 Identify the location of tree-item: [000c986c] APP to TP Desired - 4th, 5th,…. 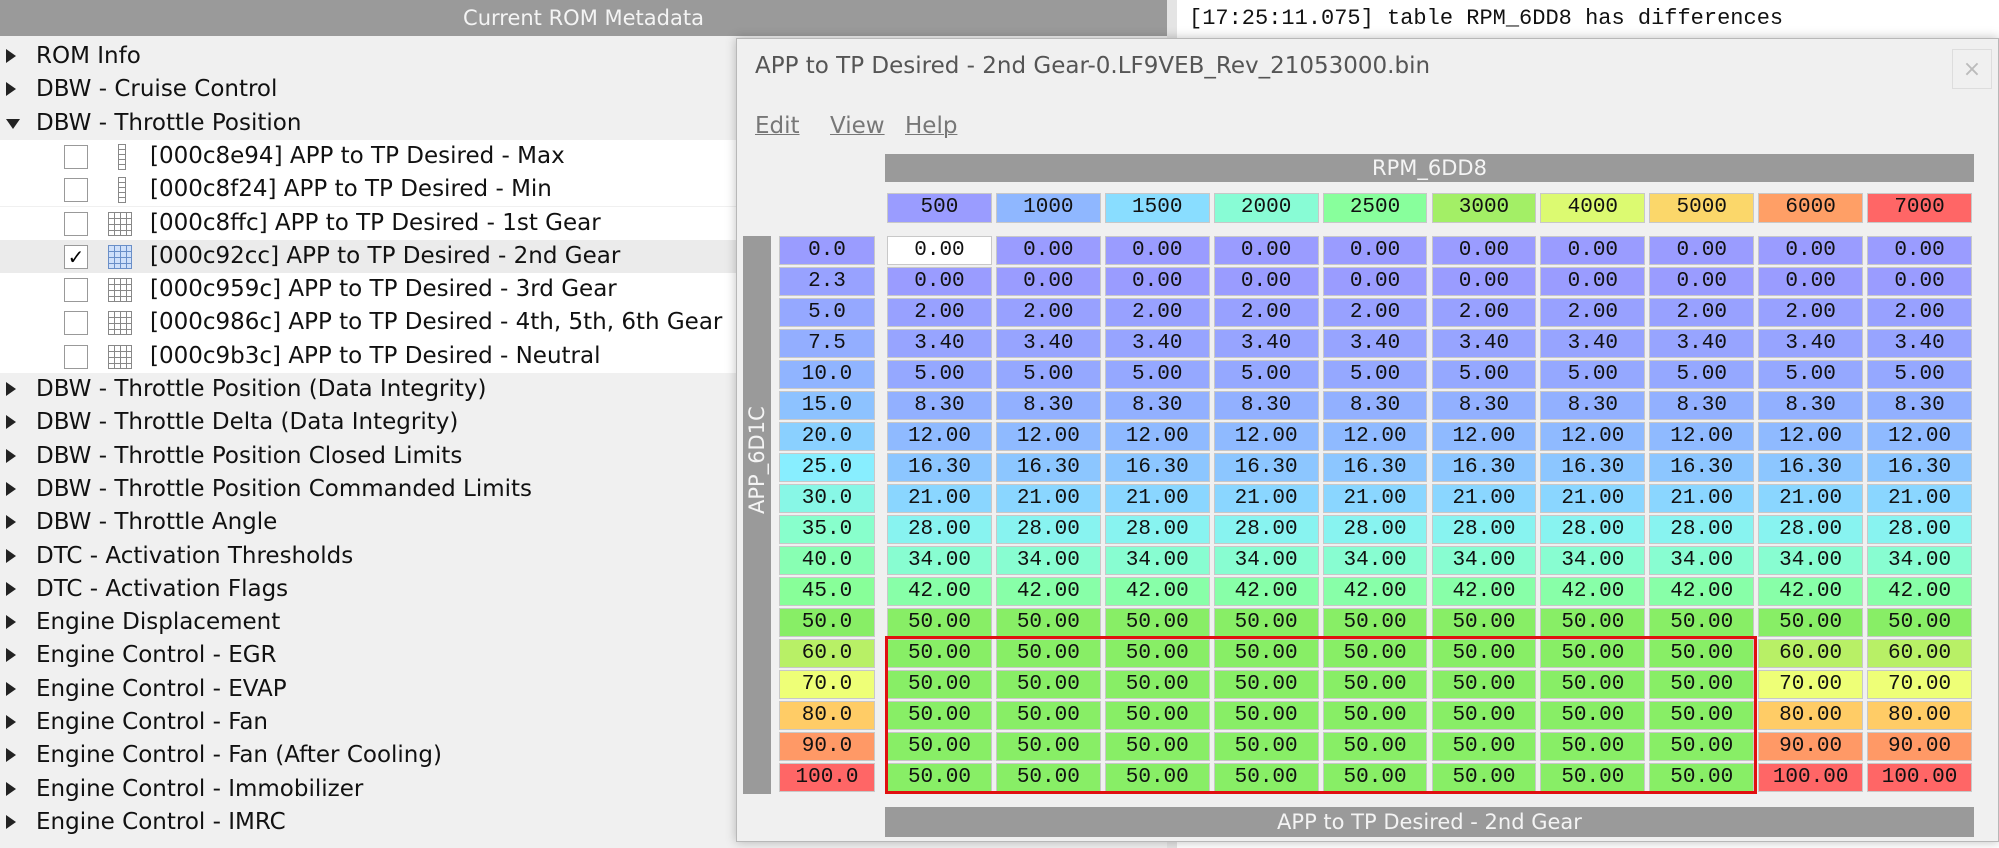
(436, 322).